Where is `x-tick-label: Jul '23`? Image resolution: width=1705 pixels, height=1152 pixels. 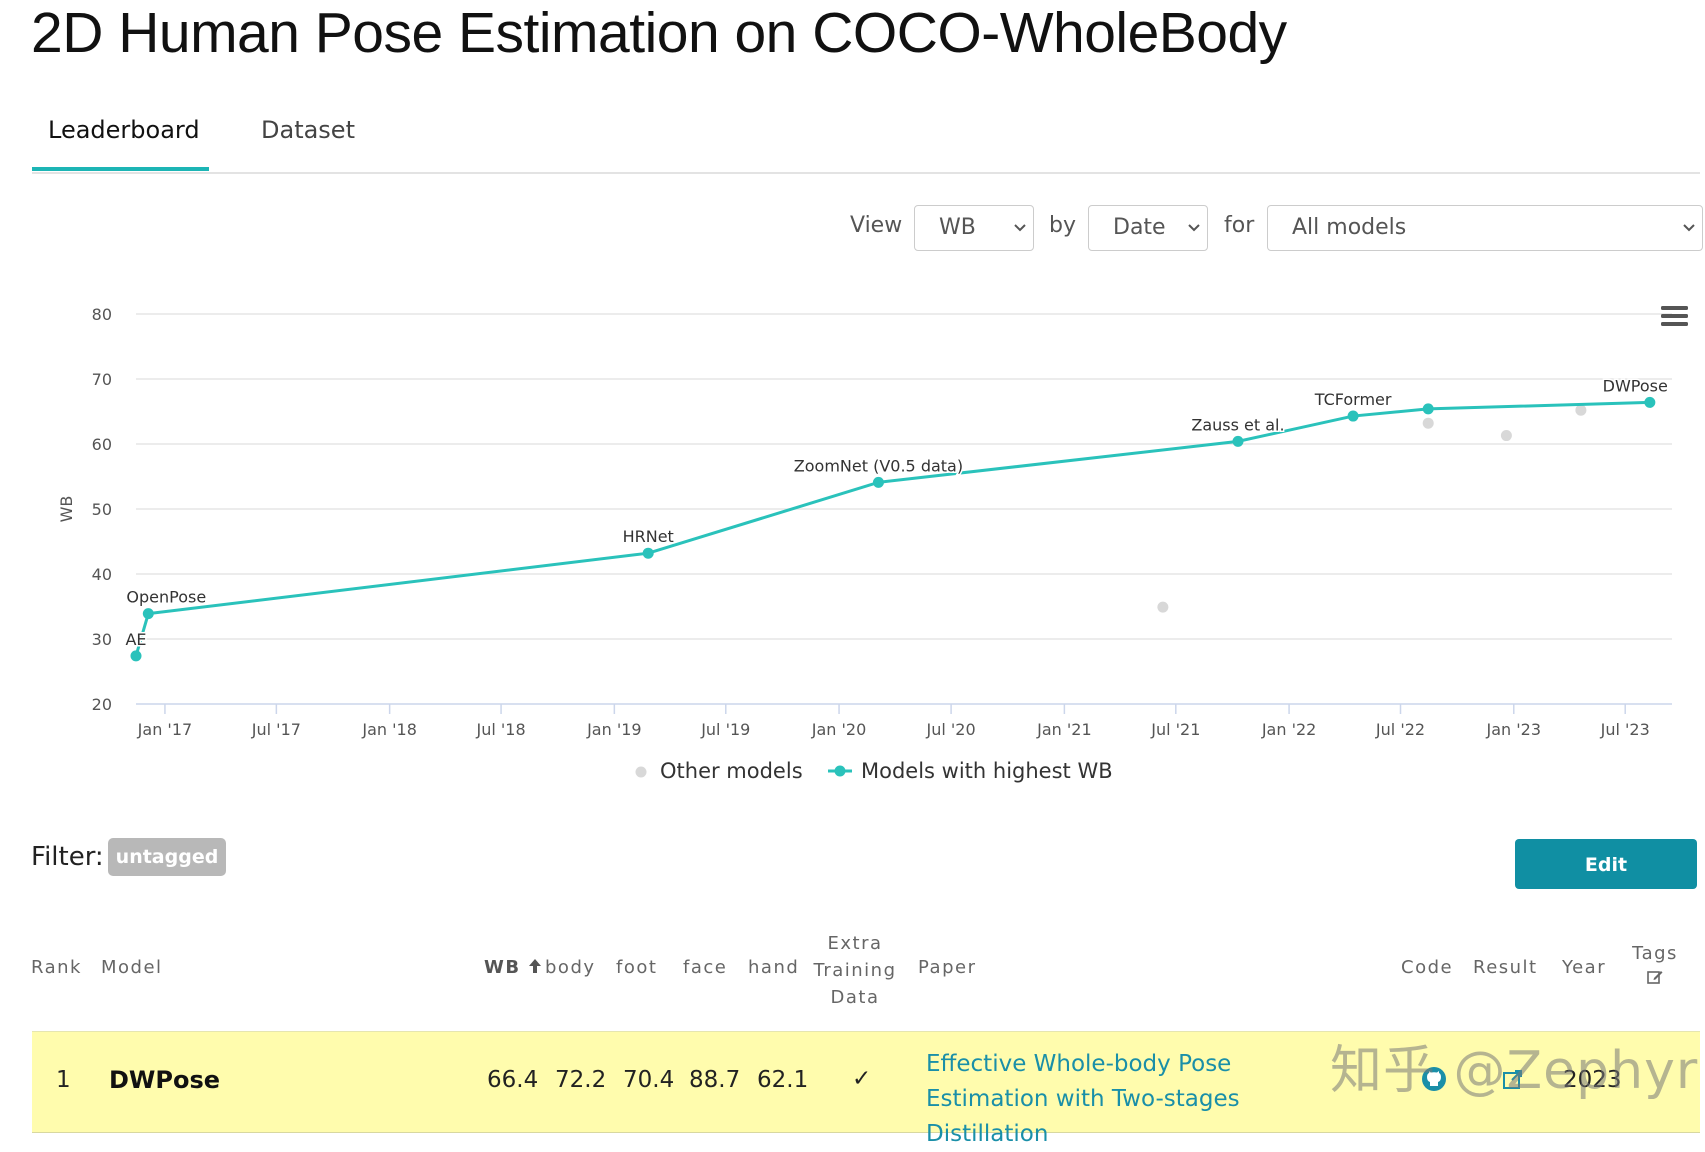 x-tick-label: Jul '23 is located at coordinates (1625, 729).